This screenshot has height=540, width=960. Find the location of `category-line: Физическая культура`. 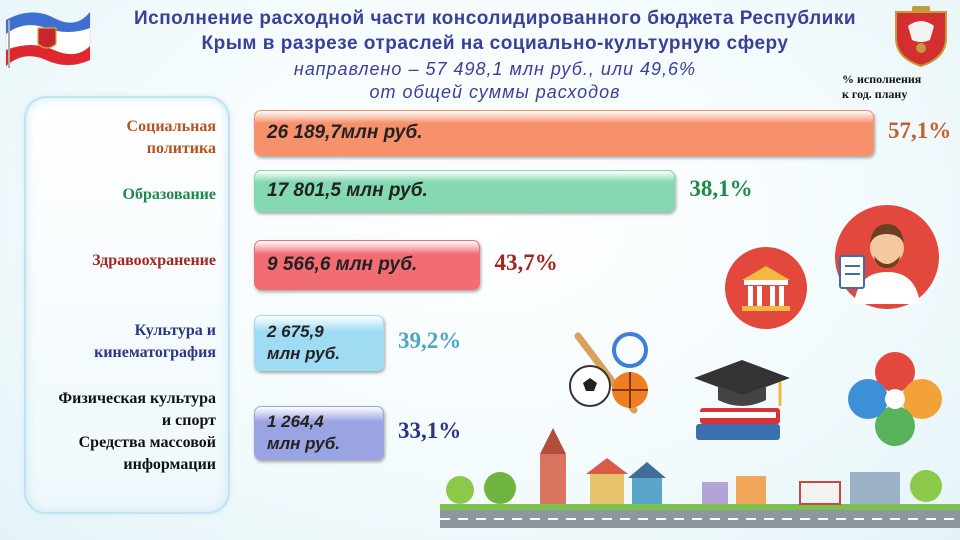

category-line: Физическая культура is located at coordinates (137, 398).